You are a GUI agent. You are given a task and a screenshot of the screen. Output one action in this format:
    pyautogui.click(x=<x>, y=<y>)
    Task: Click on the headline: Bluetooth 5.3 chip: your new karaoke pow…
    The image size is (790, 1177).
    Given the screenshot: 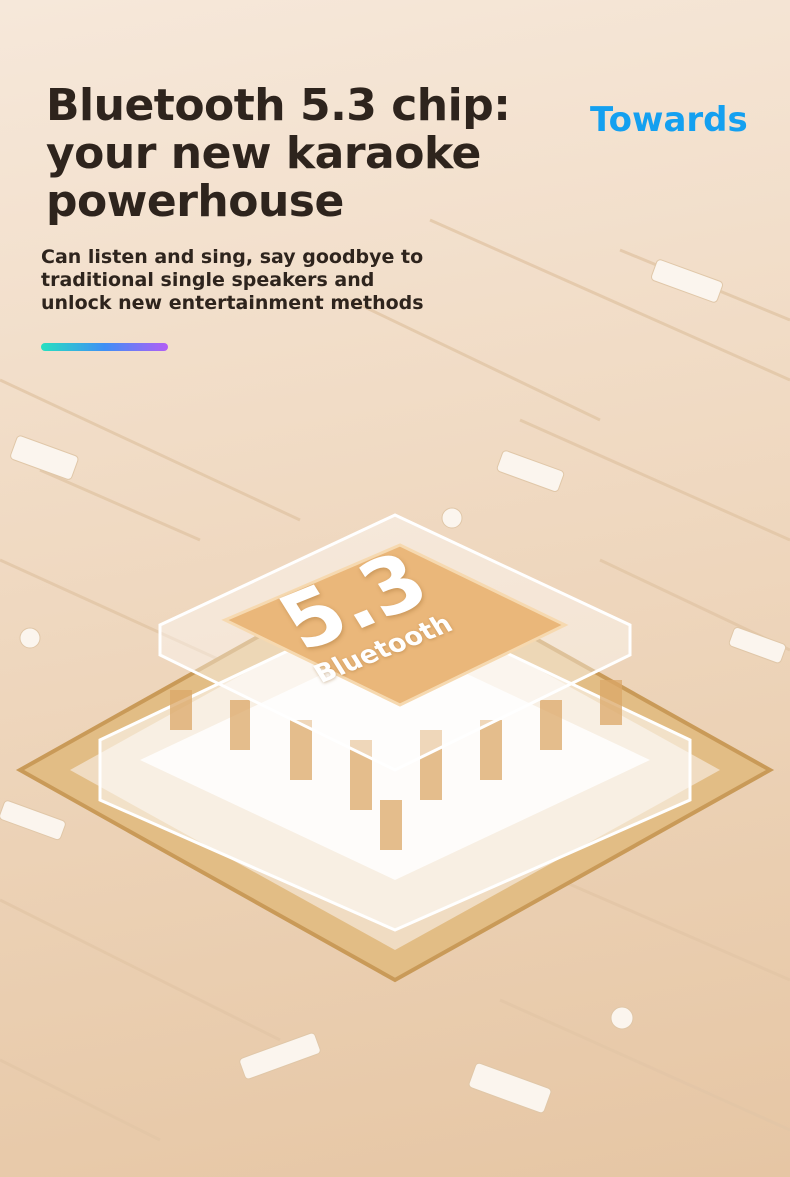 What is the action you would take?
    pyautogui.click(x=278, y=153)
    